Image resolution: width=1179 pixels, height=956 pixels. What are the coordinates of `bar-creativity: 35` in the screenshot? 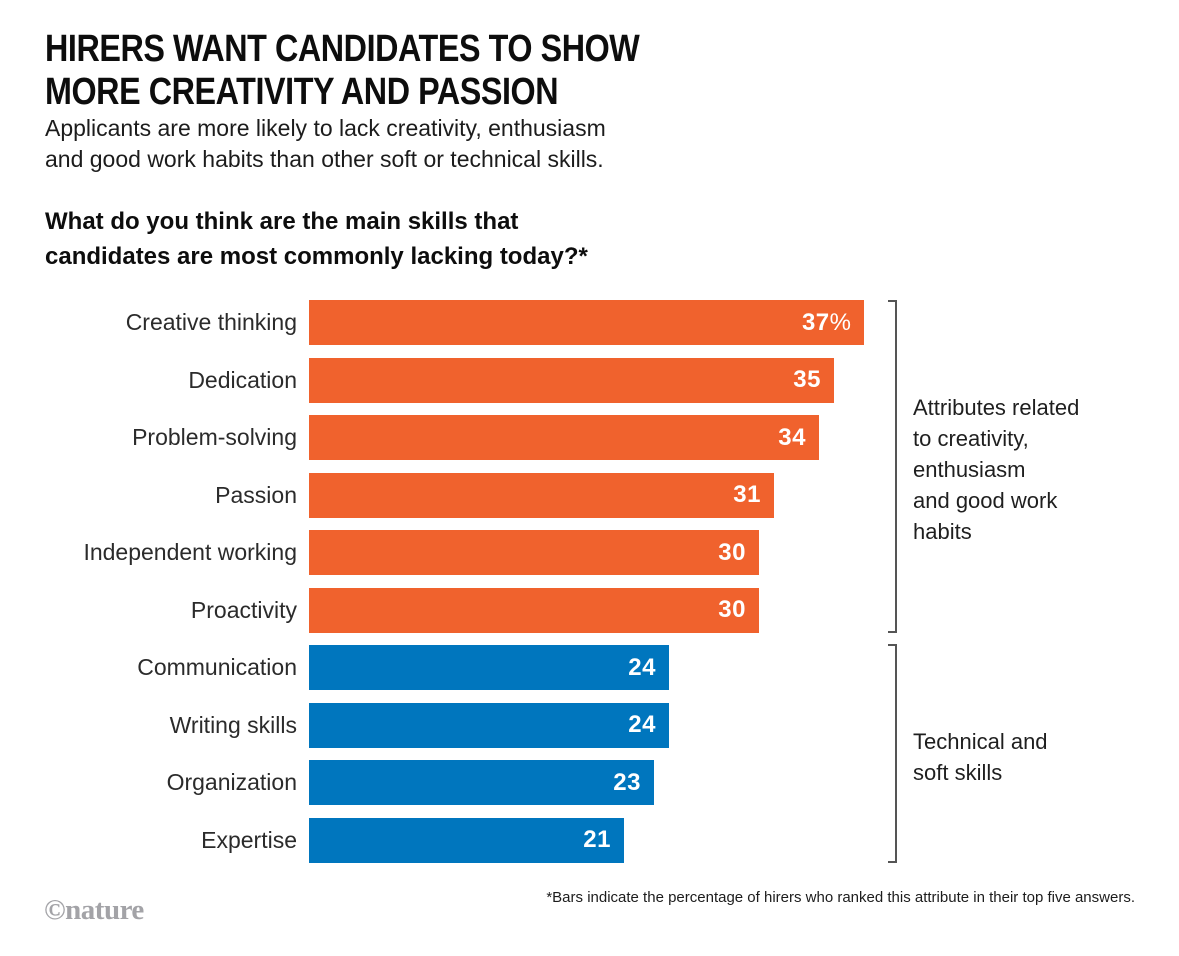 It's located at (571, 380).